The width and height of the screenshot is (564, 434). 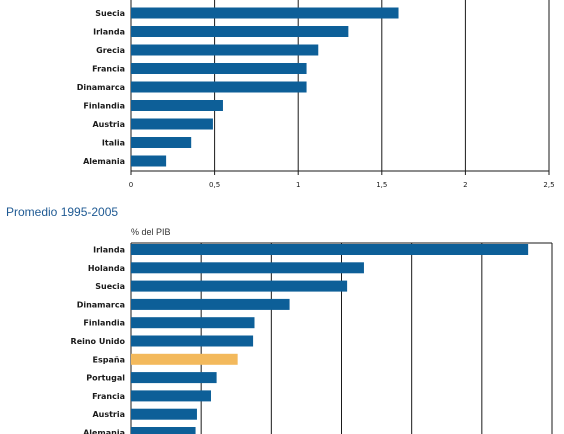 What do you see at coordinates (105, 378) in the screenshot?
I see `category-label: Portugal` at bounding box center [105, 378].